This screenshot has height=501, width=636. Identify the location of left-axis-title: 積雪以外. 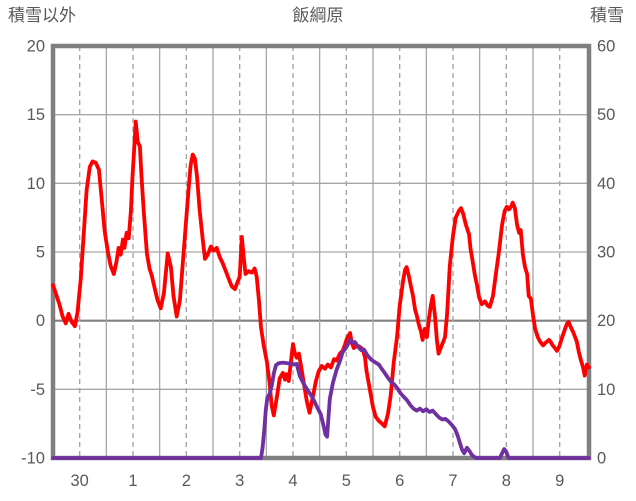
(42, 15).